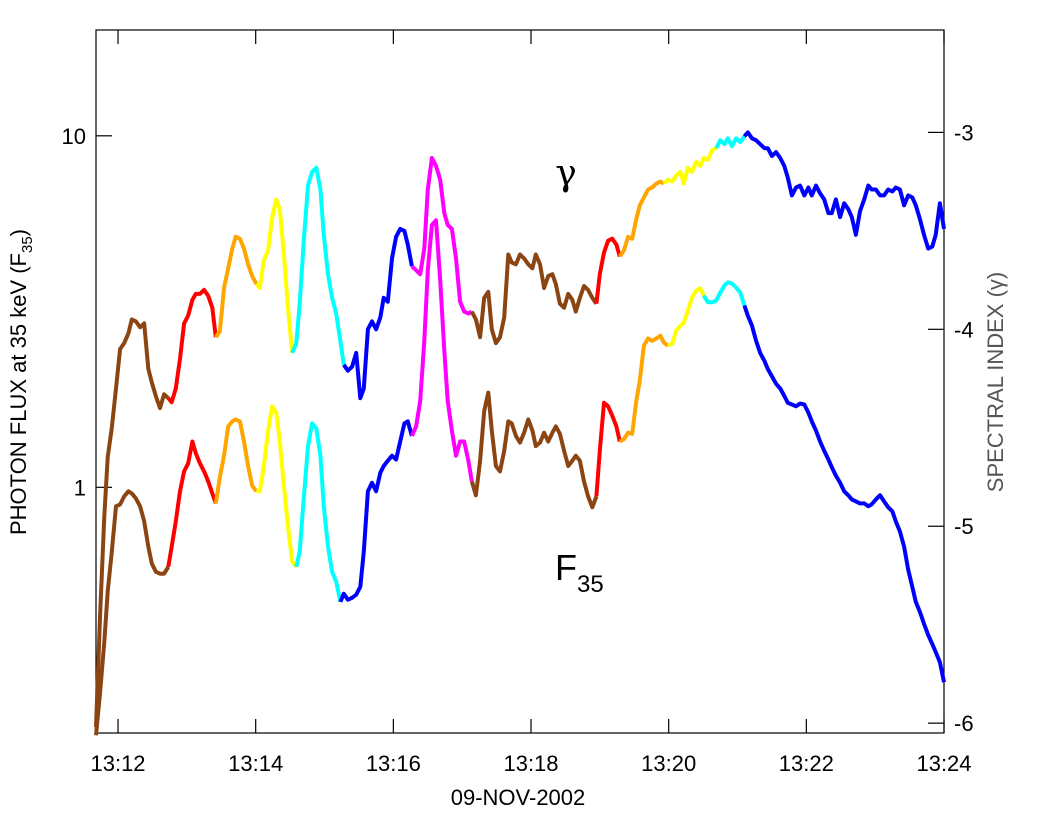  Describe the element at coordinates (80, 487) in the screenshot. I see `y-tick-label: 1` at that location.